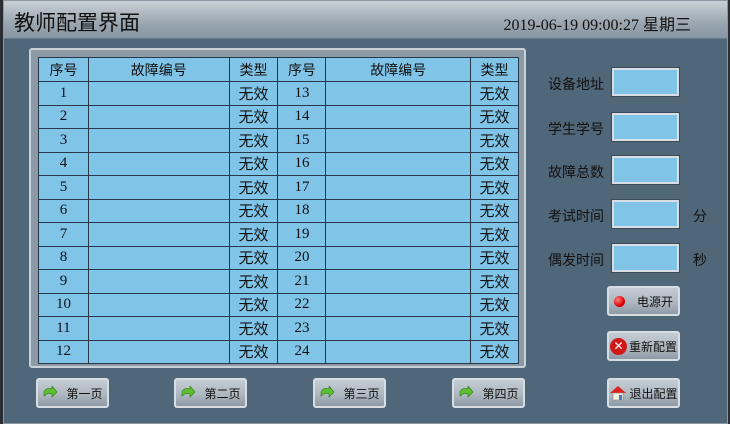  I want to click on table-row: 3 无效 15 无效, so click(278, 140).